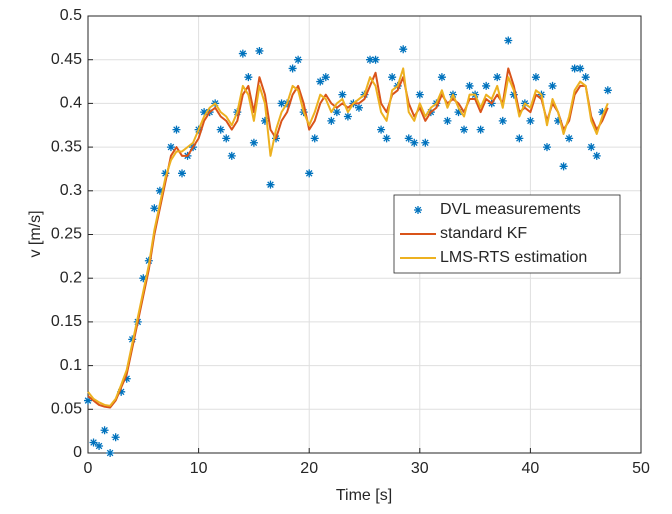  What do you see at coordinates (88, 468) in the screenshot?
I see `x-tick-label: 0` at bounding box center [88, 468].